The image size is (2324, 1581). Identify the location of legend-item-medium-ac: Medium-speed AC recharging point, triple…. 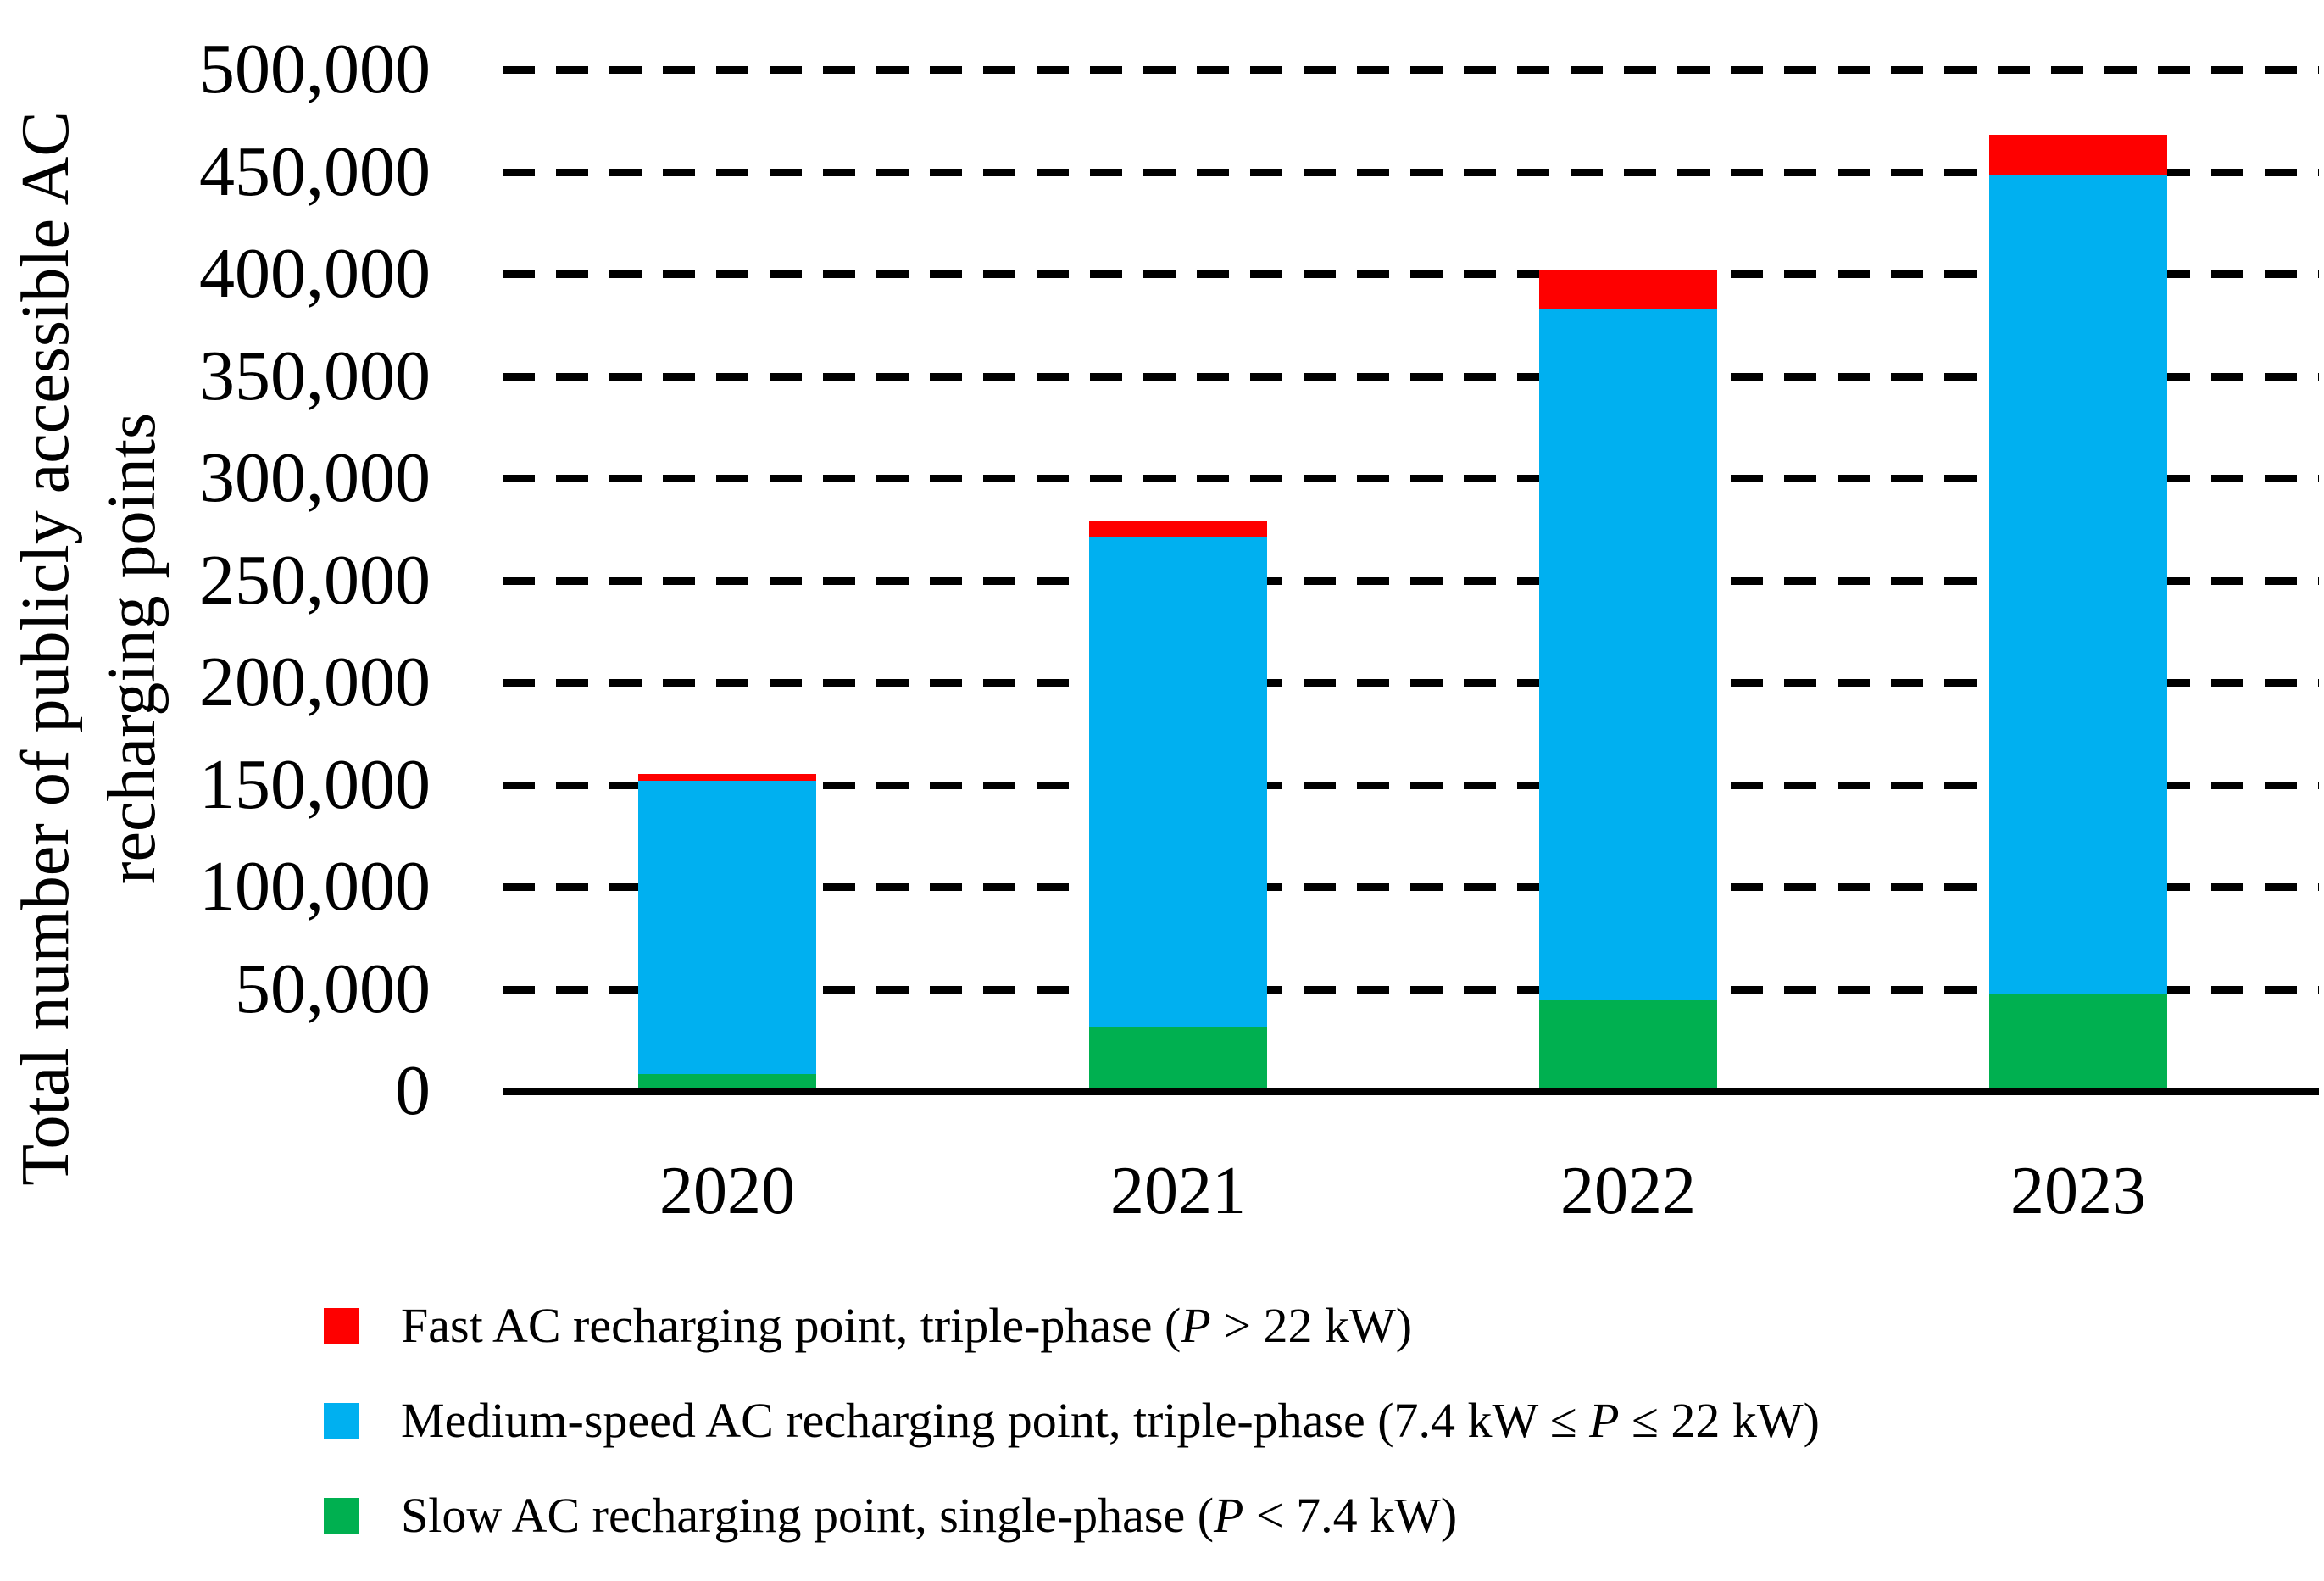
(1072, 1421).